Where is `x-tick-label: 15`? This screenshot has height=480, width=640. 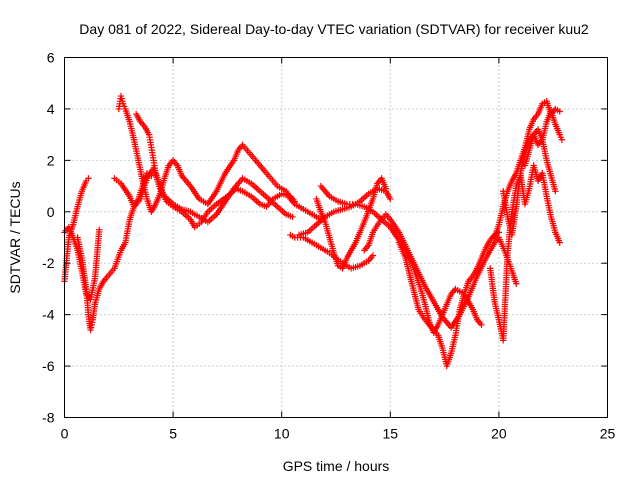
x-tick-label: 15 is located at coordinates (391, 434).